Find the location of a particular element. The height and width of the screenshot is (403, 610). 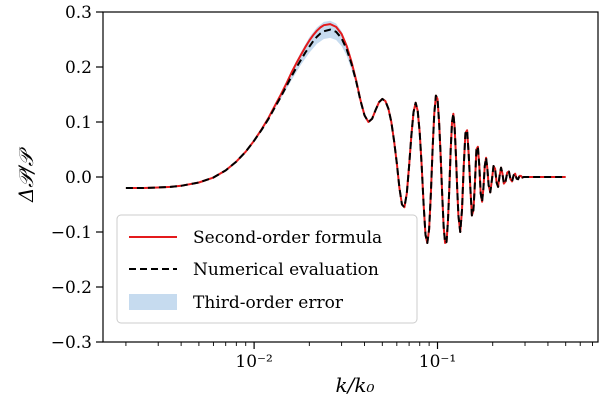

error-band is located at coordinates (312, 70).